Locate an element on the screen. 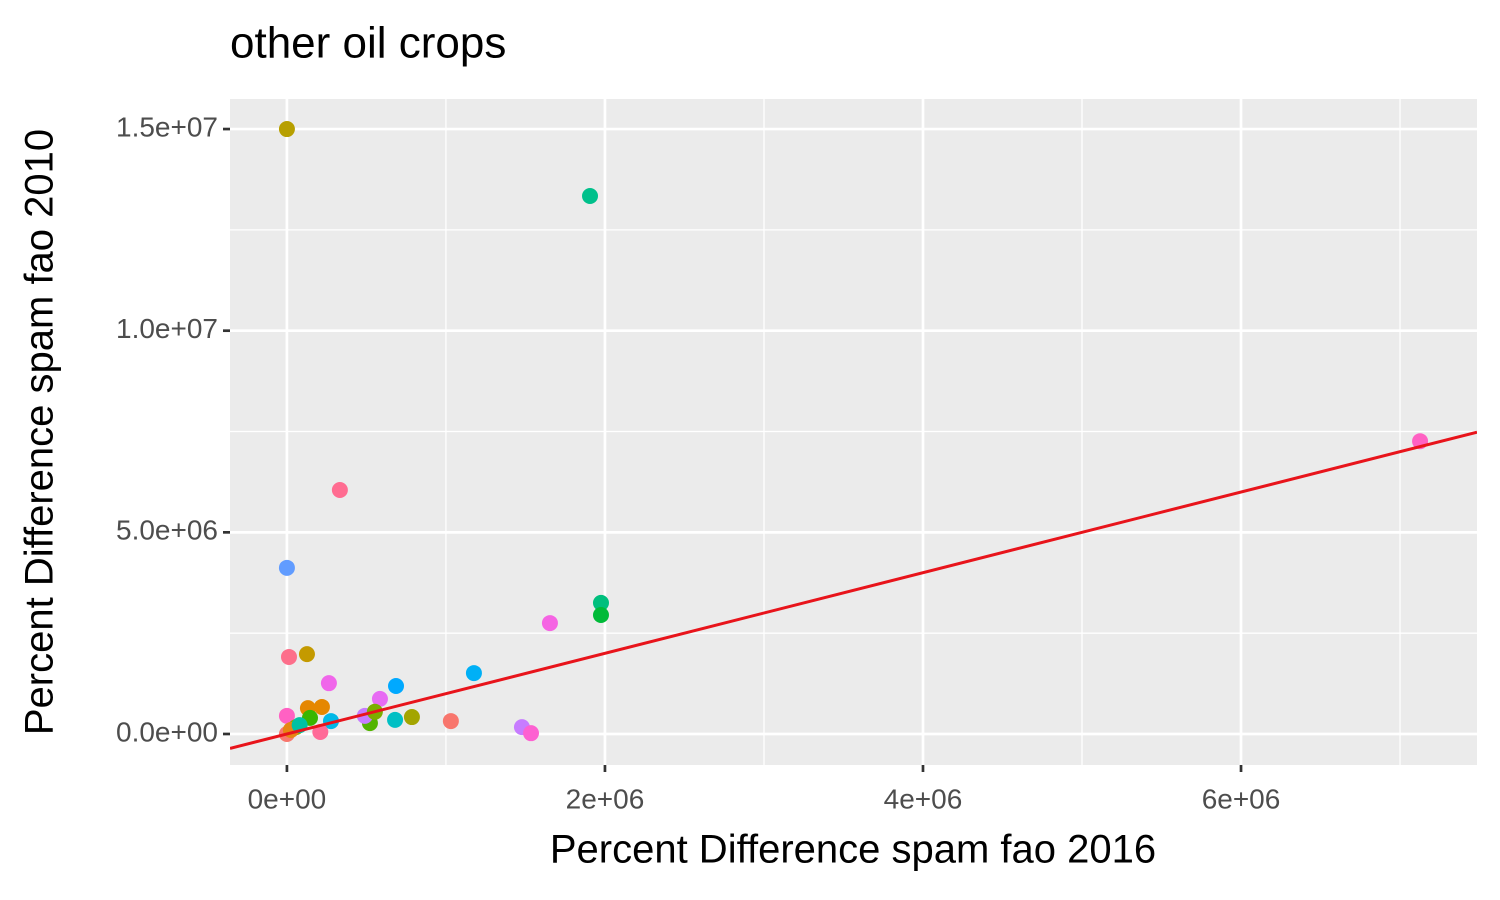 This screenshot has height=900, width=1500. x-axis-title: Percent Difference spam fao 2016 is located at coordinates (853, 850).